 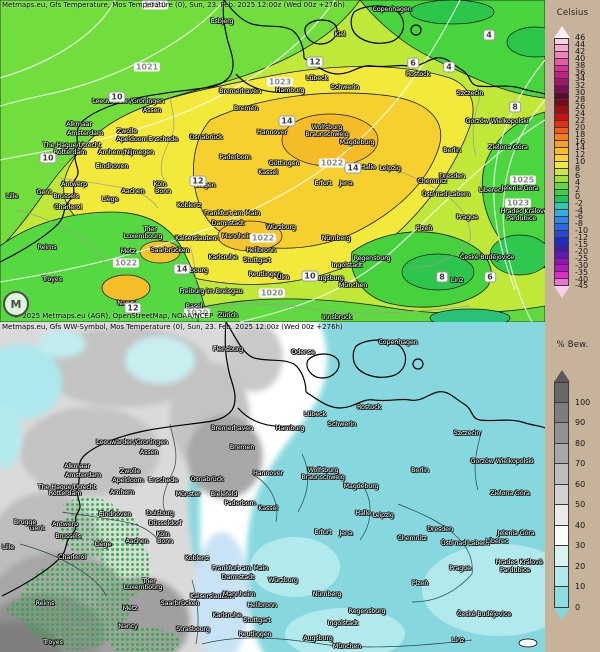 What do you see at coordinates (580, 504) in the screenshot?
I see `cloudcover-scale-tick-label: 50` at bounding box center [580, 504].